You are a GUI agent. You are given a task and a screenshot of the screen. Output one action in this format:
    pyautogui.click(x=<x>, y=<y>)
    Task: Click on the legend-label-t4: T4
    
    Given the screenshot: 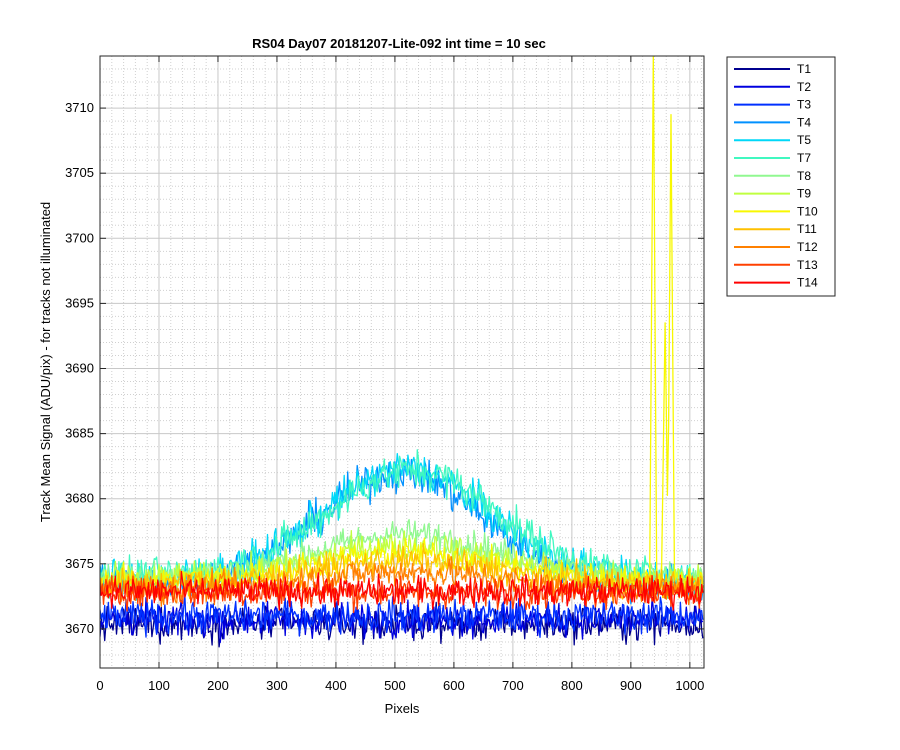 What is the action you would take?
    pyautogui.click(x=804, y=122)
    